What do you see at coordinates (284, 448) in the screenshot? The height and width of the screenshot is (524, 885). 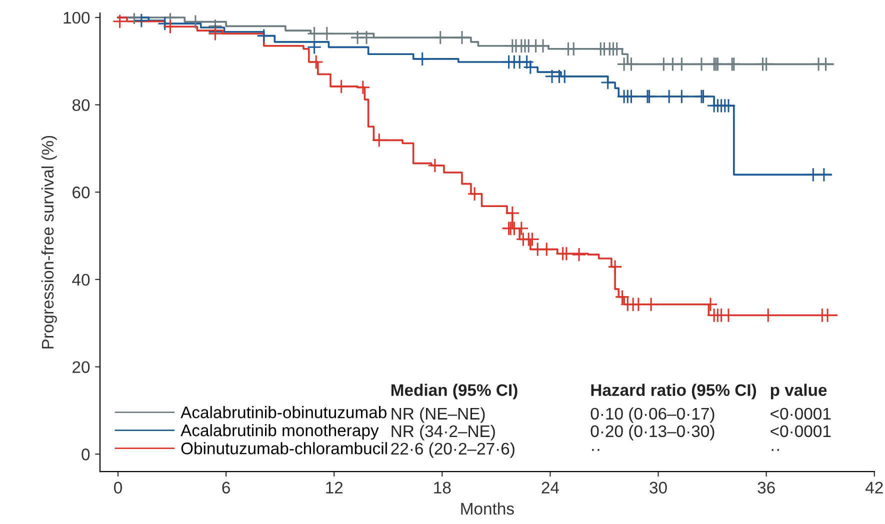 I see `legend-label: Obinutuzumab-chlorambucil` at bounding box center [284, 448].